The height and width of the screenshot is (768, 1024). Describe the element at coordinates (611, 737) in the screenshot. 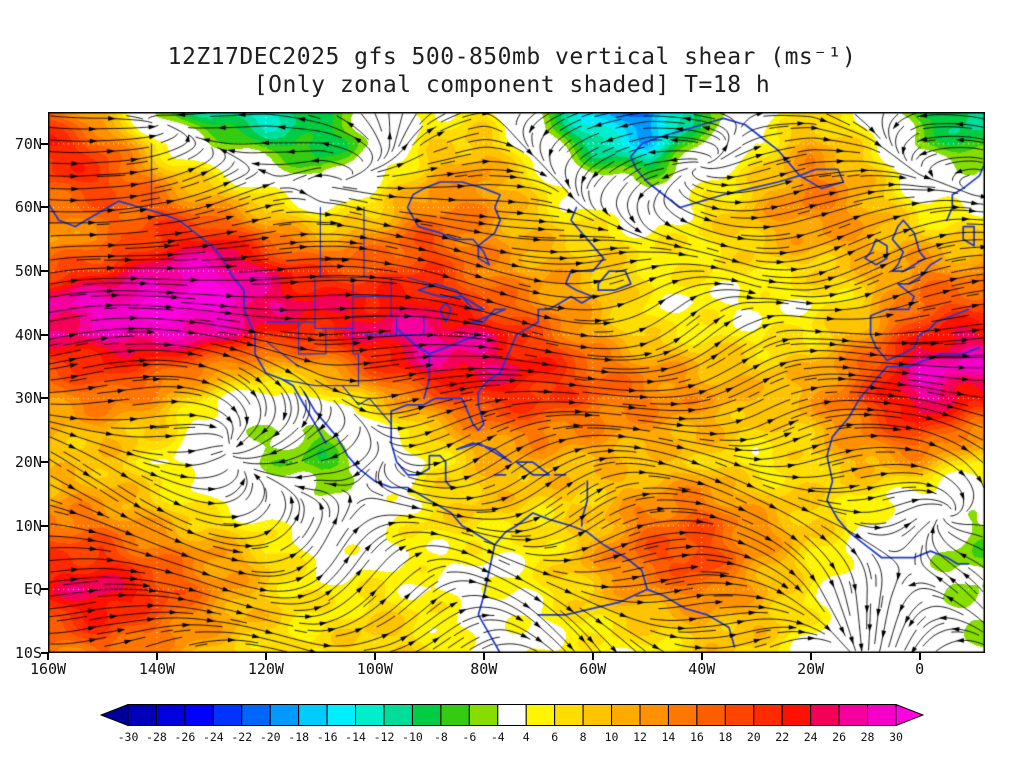

I see `colorbar-tick-label: 10` at that location.